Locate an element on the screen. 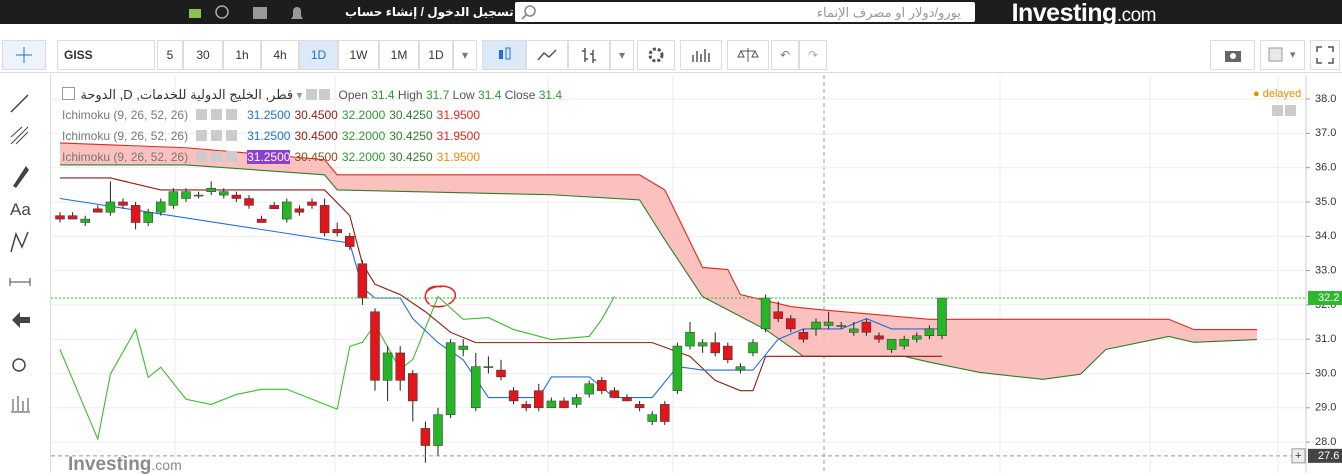 The image size is (1342, 476). search-box: يورو/دولار او مصرف الإنماء is located at coordinates (745, 12).